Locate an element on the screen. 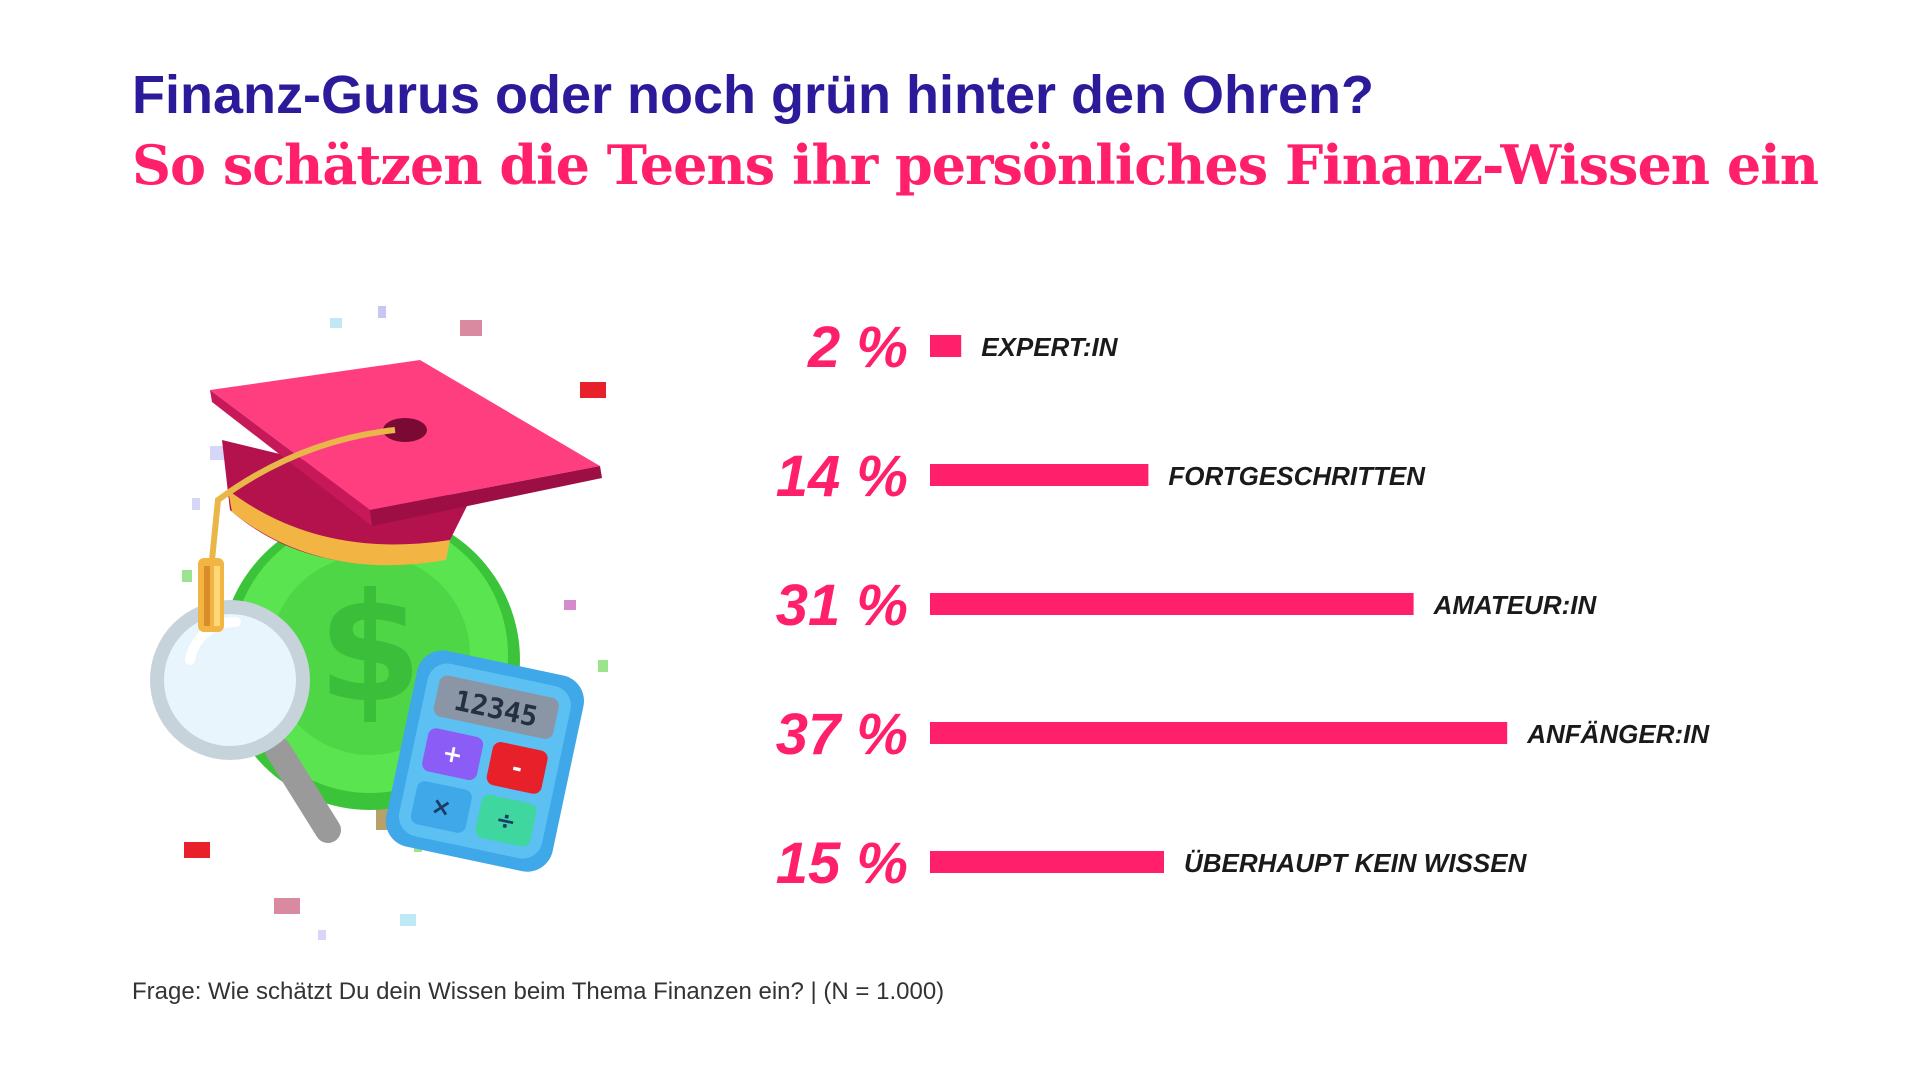 This screenshot has height=1080, width=1920. graduation-cap-icon is located at coordinates (400, 496).